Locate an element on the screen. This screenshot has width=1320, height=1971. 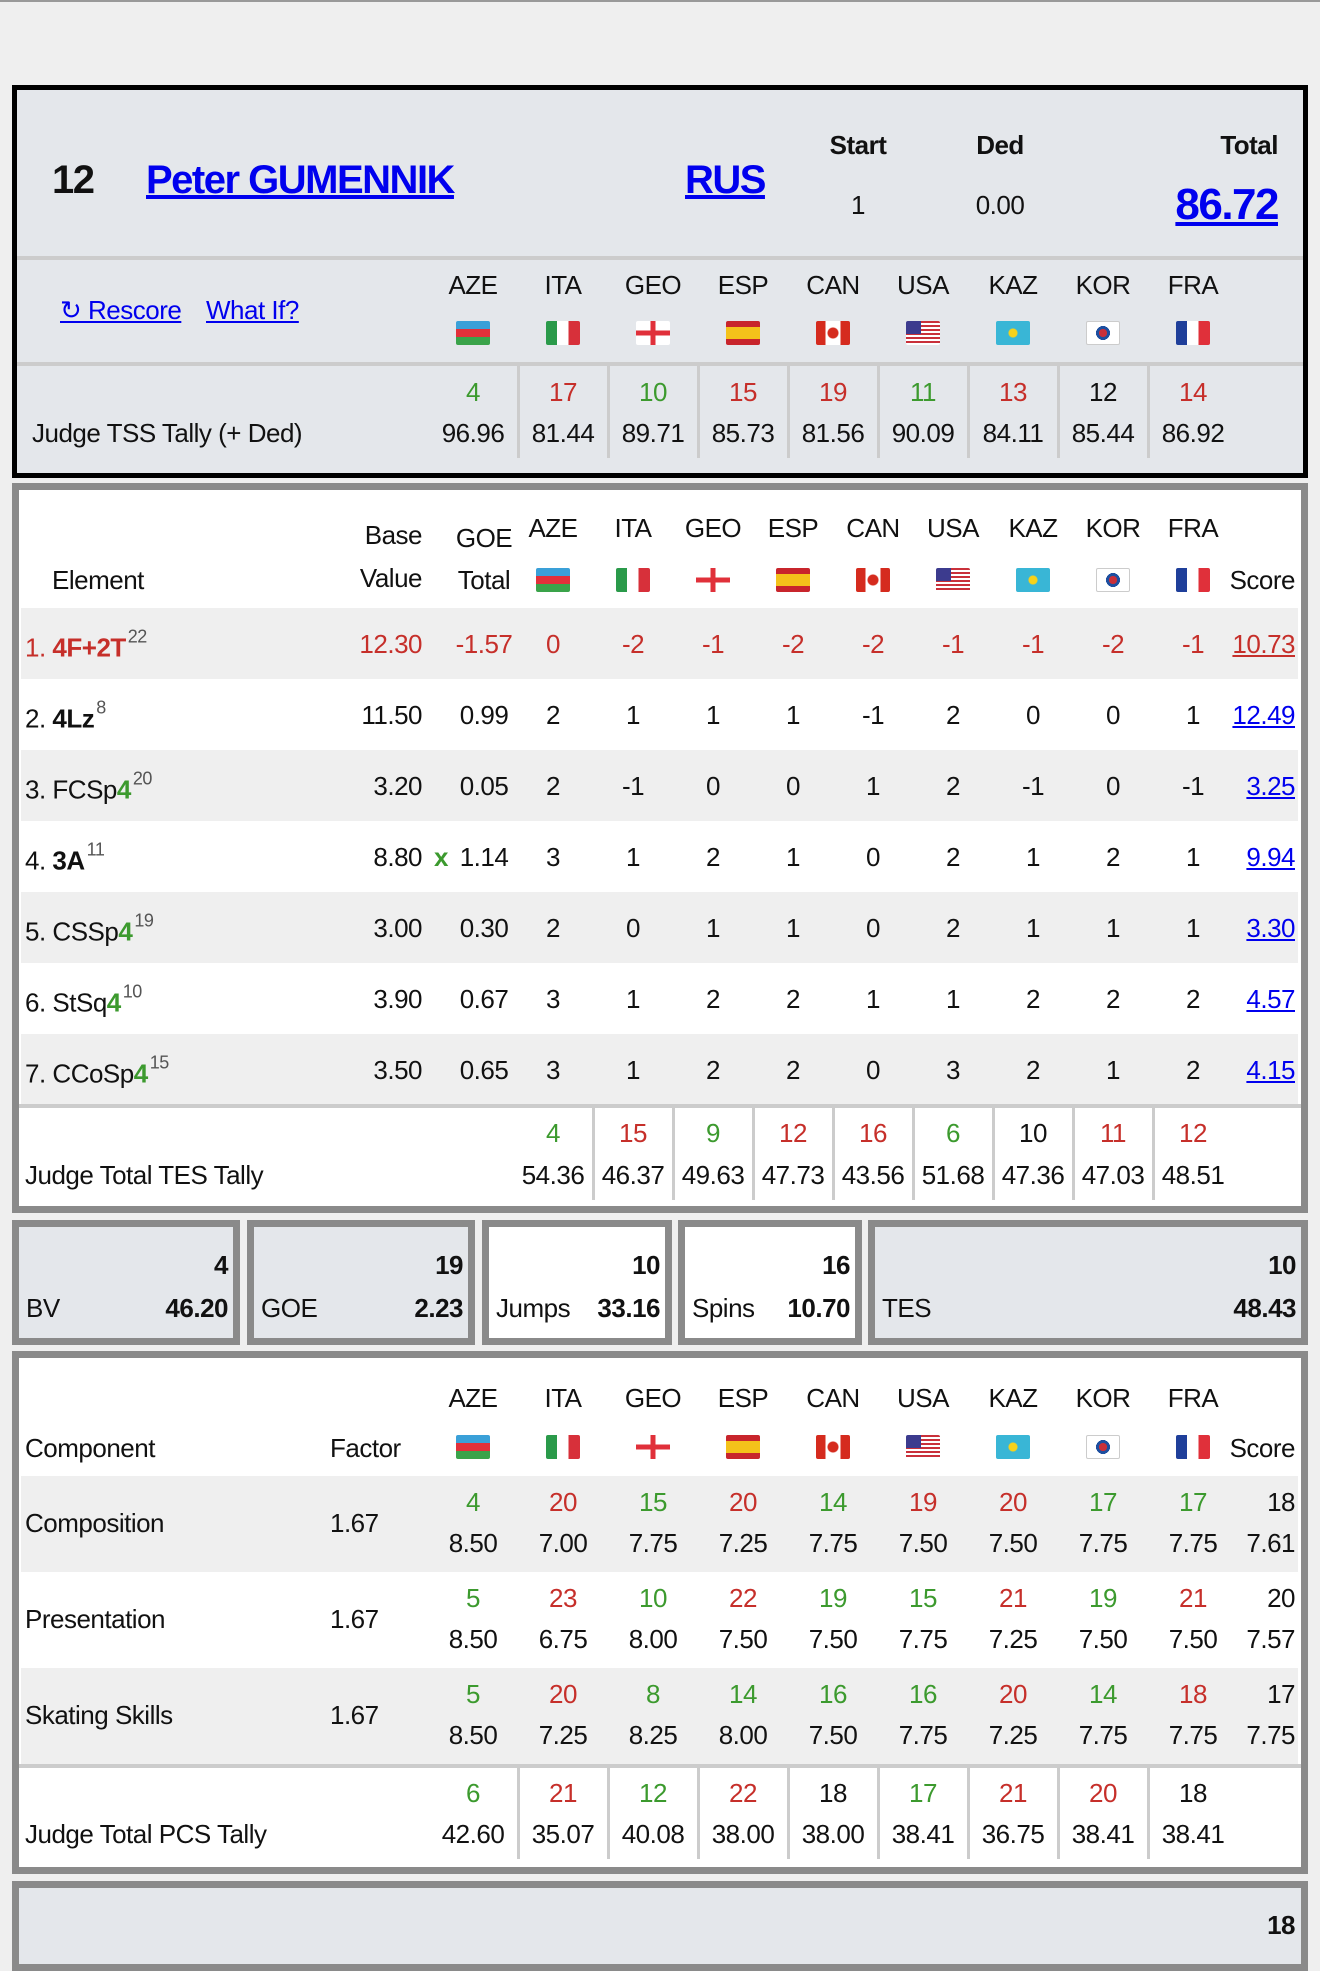
judge-code-esp: ESP is located at coordinates (743, 1398).